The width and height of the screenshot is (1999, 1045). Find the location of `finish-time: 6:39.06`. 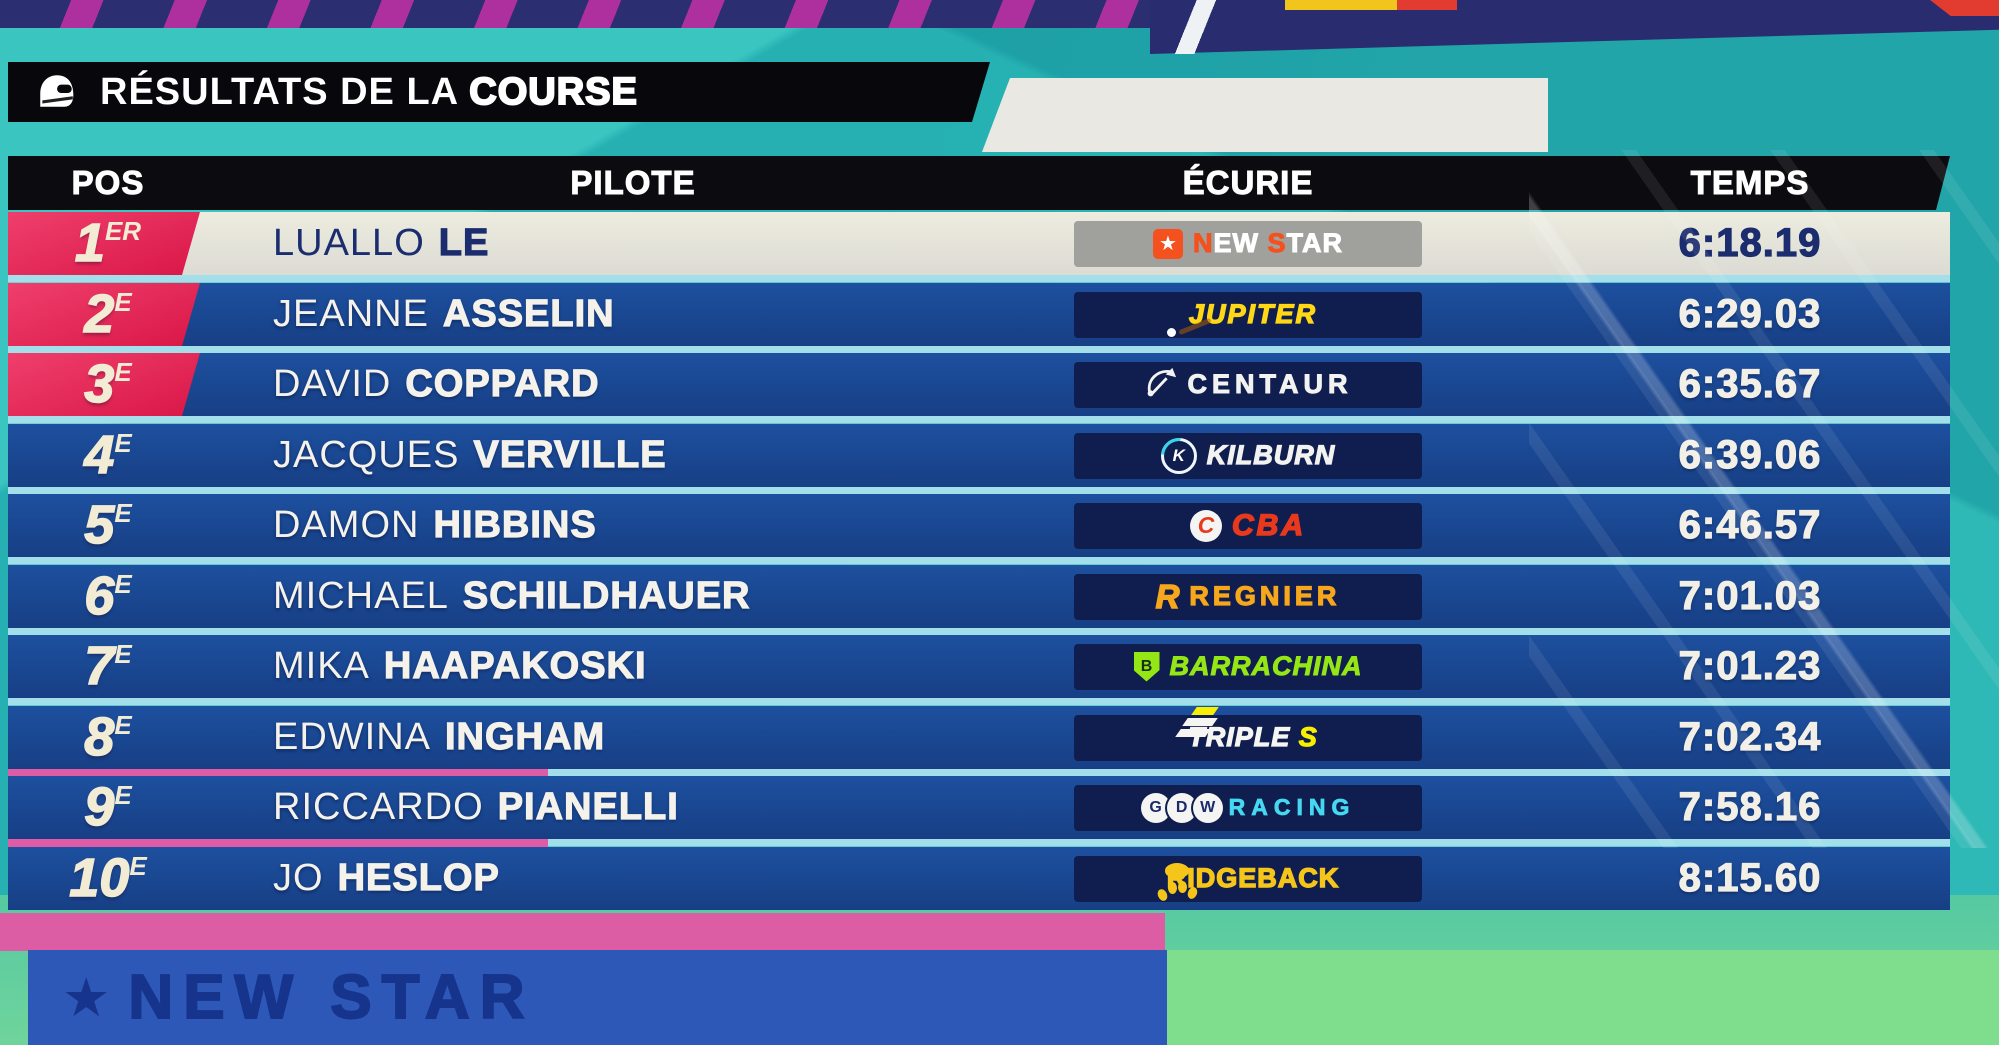

finish-time: 6:39.06 is located at coordinates (1750, 454).